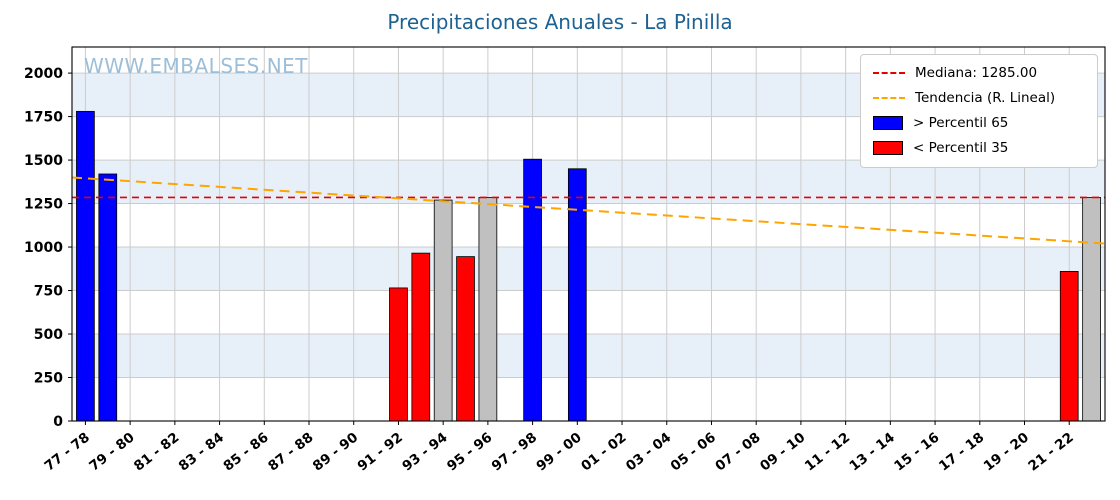 This screenshot has width=1120, height=500. What do you see at coordinates (43, 248) in the screenshot?
I see `y-tick-label: 1000` at bounding box center [43, 248].